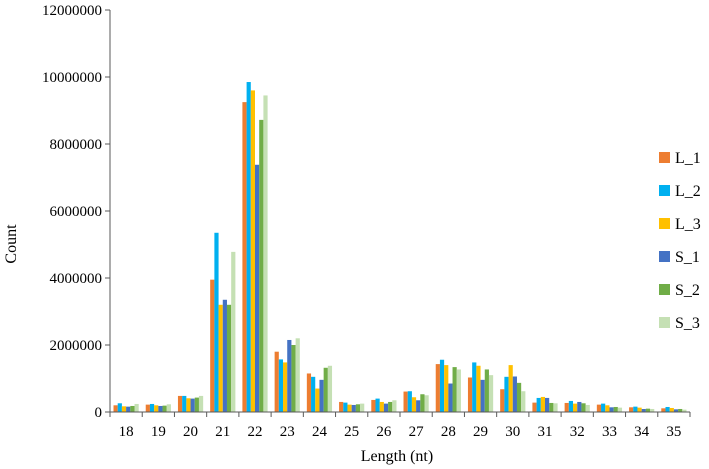 Image resolution: width=709 pixels, height=469 pixels. I want to click on x-tick-label: 24, so click(320, 432).